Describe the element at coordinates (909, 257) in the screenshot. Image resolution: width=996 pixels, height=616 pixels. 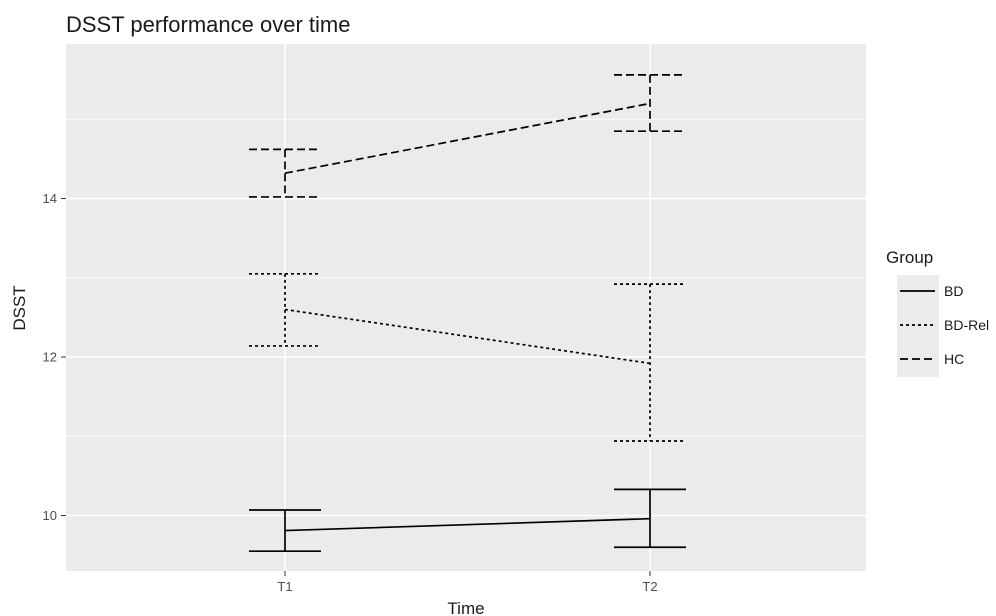
I see `legend-title: Group` at that location.